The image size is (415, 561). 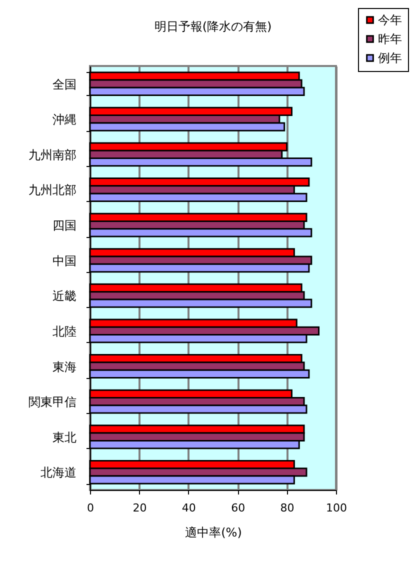 I want to click on x-tick-label: 0, so click(x=90, y=508).